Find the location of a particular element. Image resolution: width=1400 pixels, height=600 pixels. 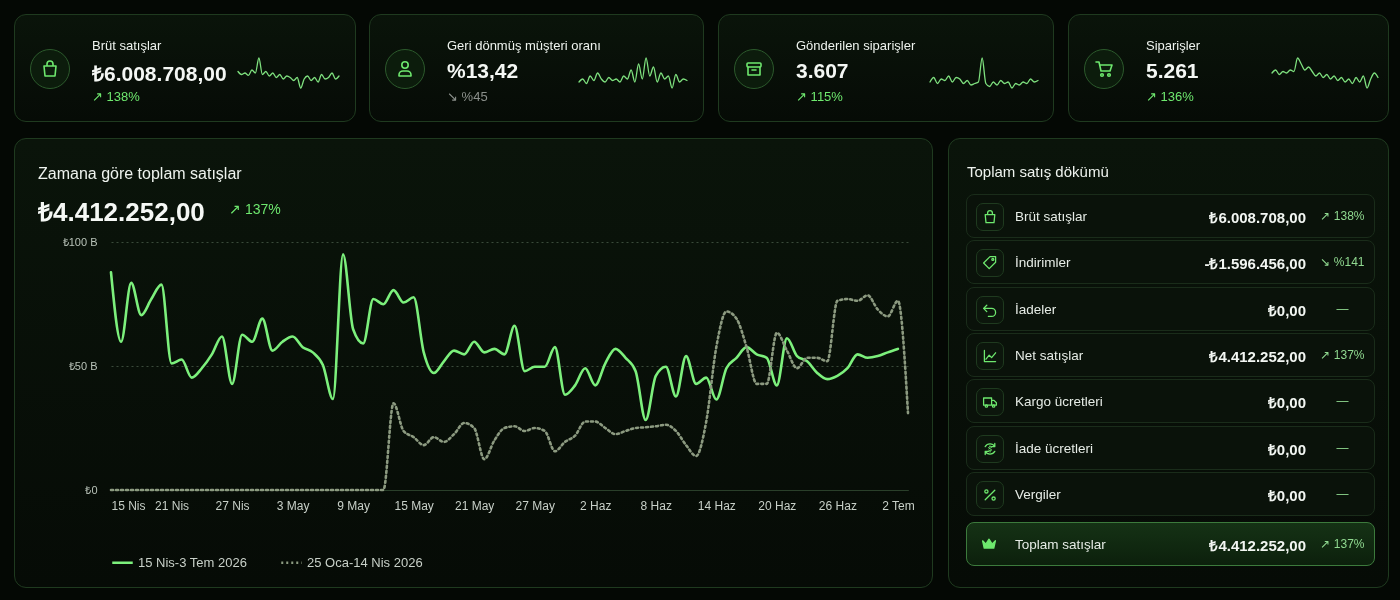

chart-subtitle: ₺4.412.252,00 is located at coordinates (121, 212).